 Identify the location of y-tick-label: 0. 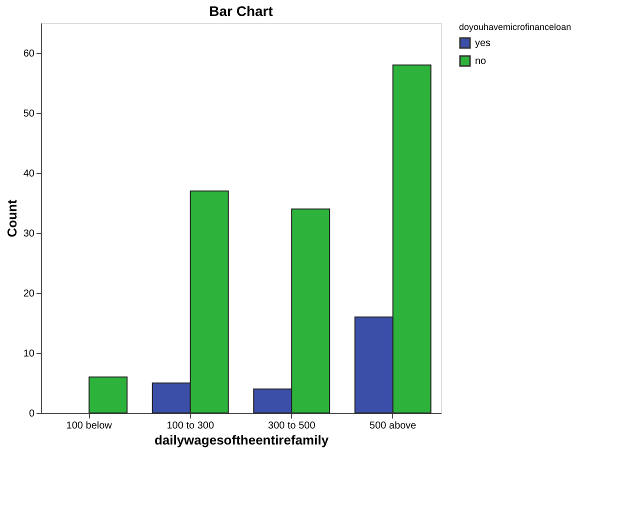
(31, 414).